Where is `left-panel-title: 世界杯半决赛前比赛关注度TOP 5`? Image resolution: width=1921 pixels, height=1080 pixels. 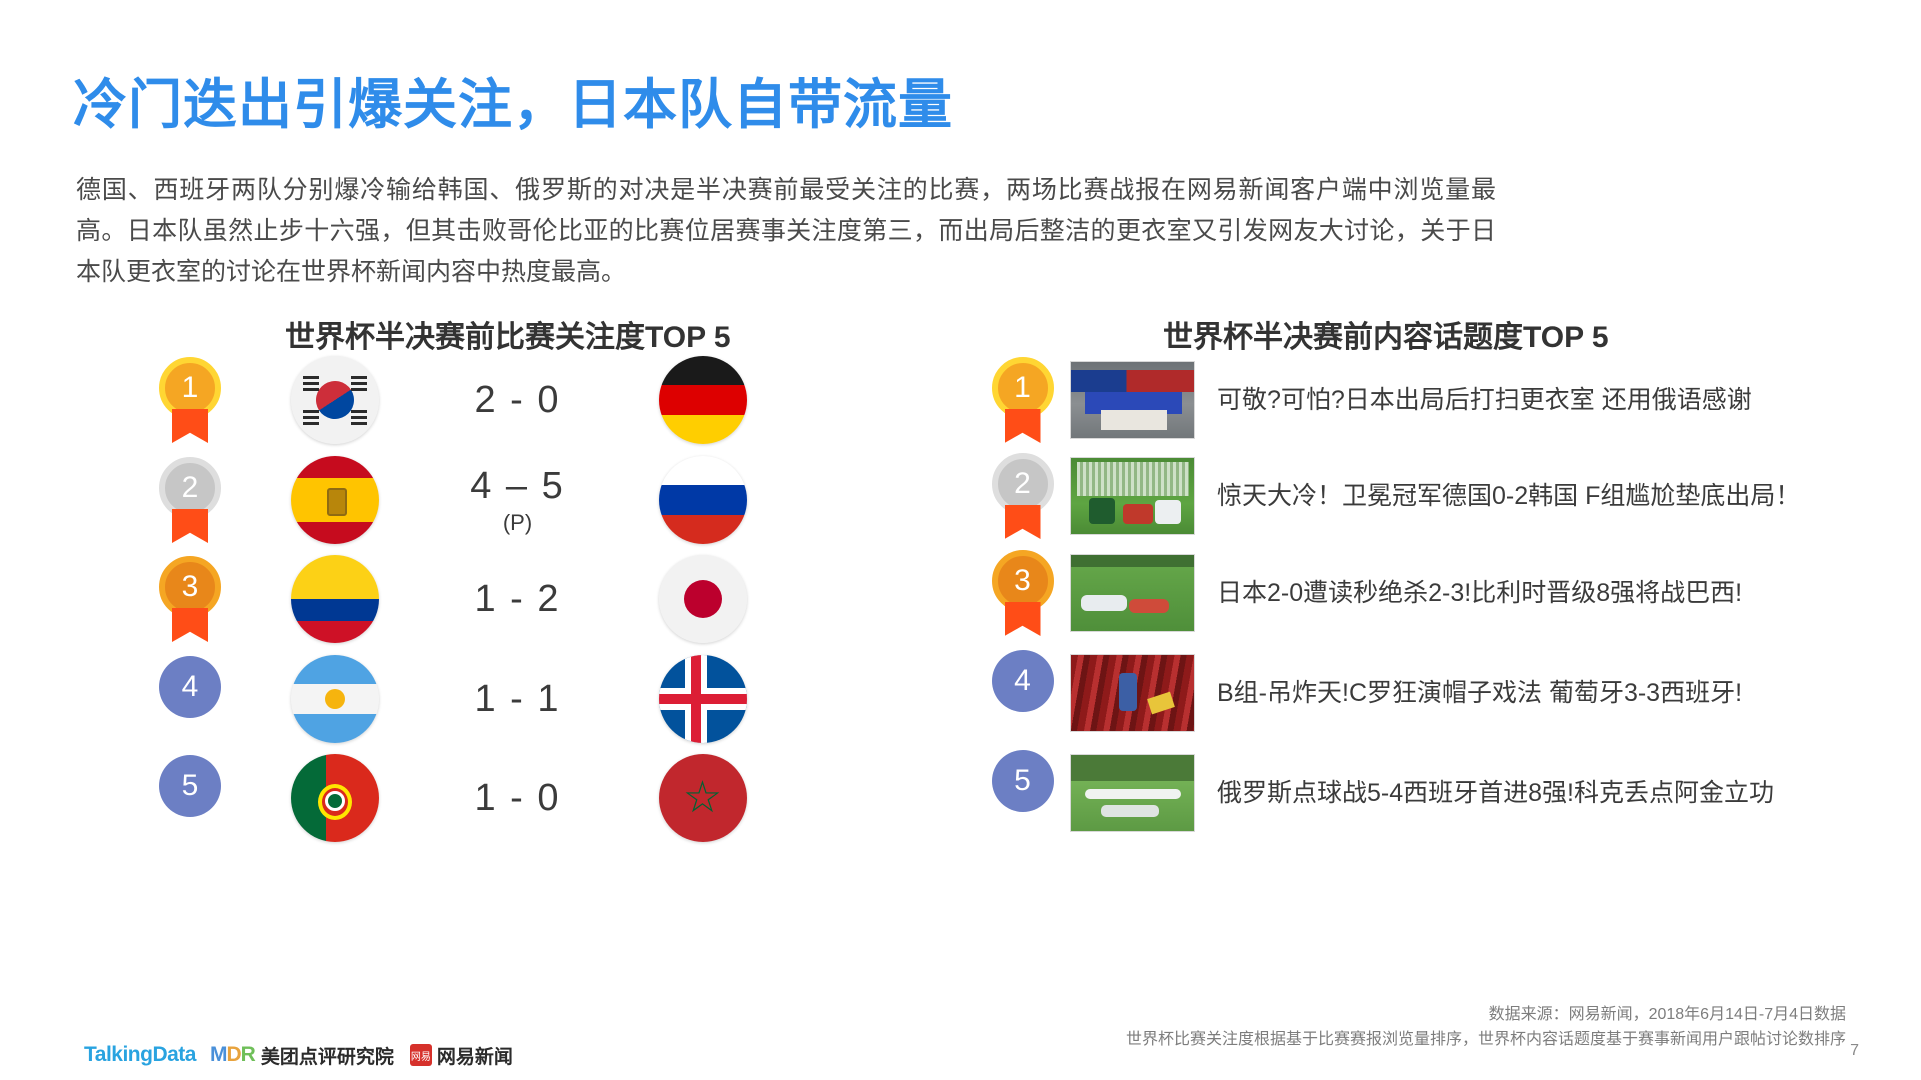
left-panel-title: 世界杯半决赛前比赛关注度TOP 5 is located at coordinates (508, 337).